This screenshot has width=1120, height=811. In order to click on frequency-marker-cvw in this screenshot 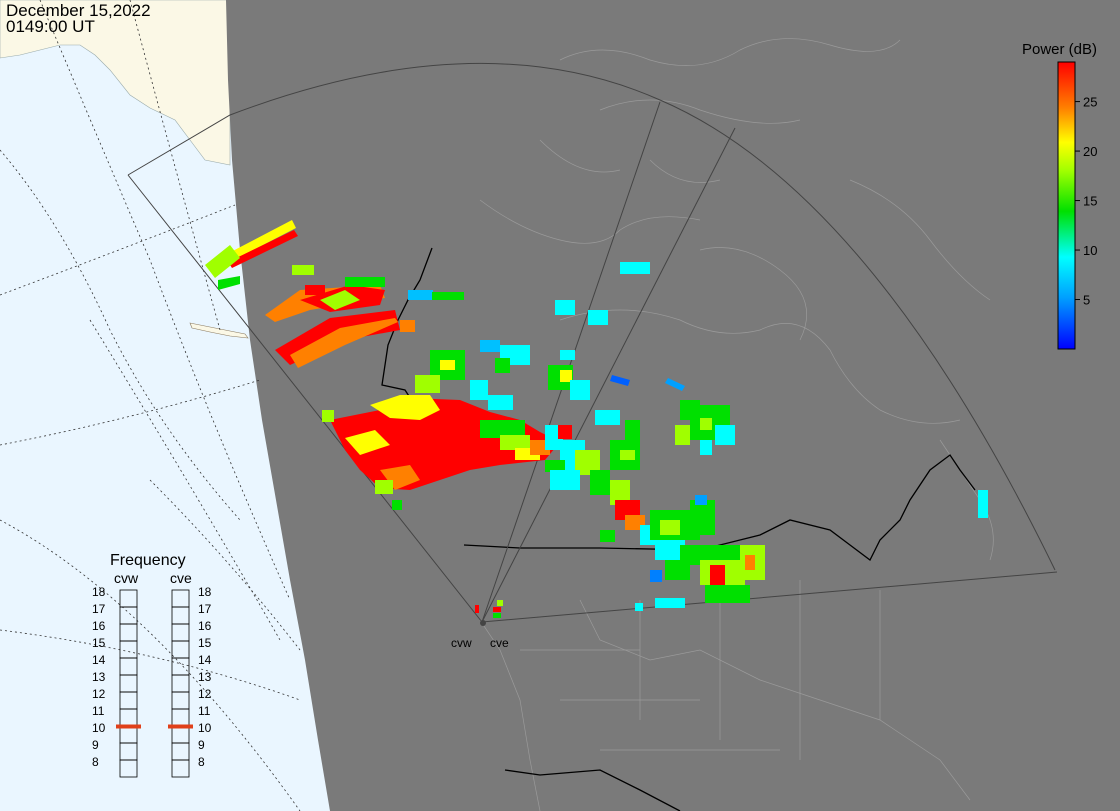, I will do `click(128, 726)`.